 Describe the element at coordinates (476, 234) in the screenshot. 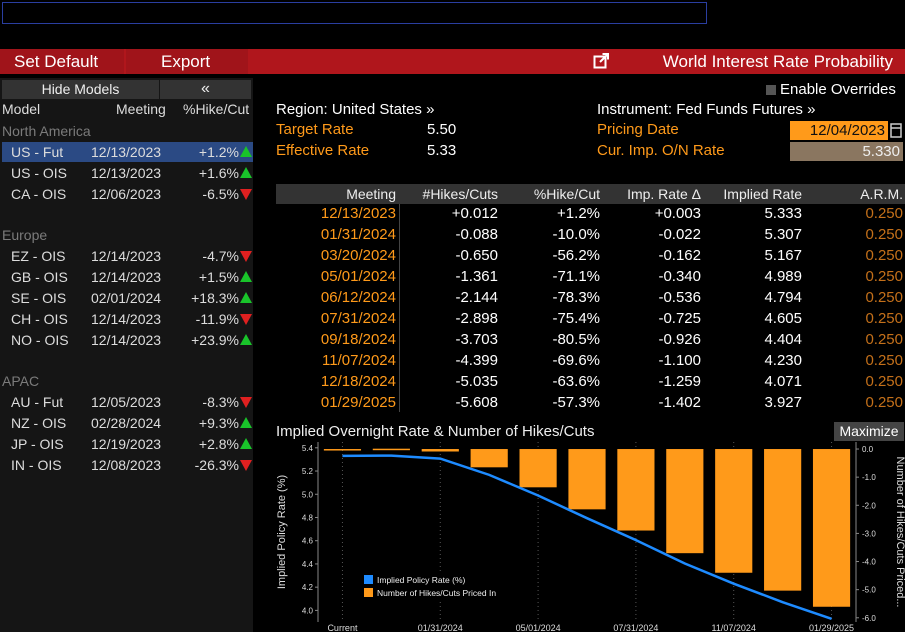

I see `cell-hikes: -0.088` at that location.